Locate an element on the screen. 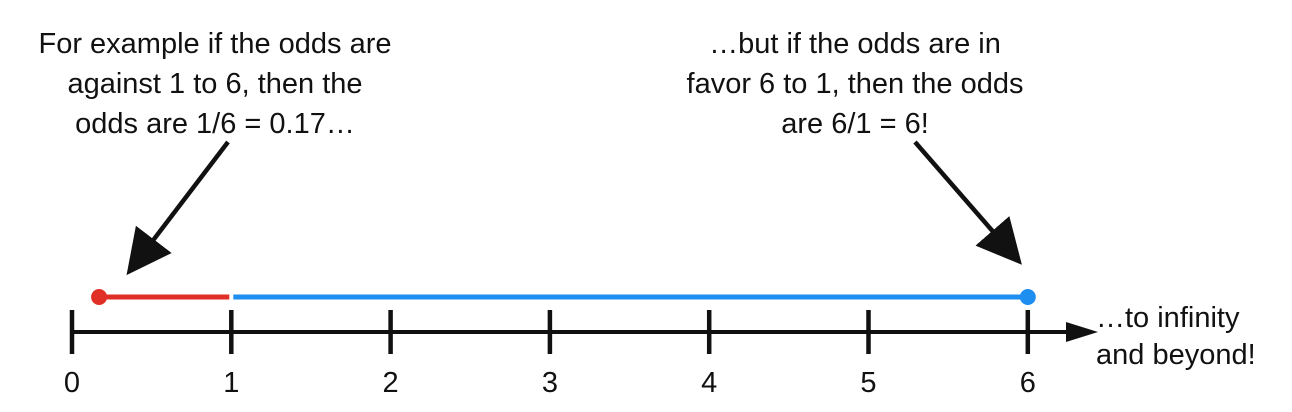 The image size is (1292, 412). favor-odds-point is located at coordinates (1027, 297).